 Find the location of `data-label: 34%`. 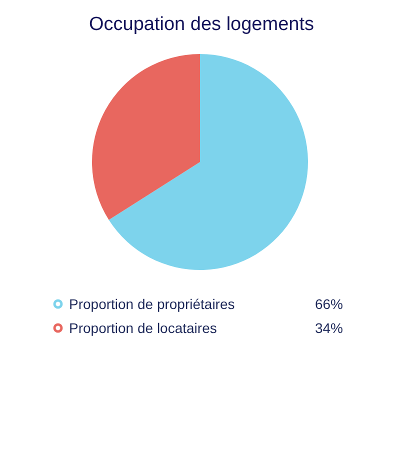

data-label: 34% is located at coordinates (328, 328).